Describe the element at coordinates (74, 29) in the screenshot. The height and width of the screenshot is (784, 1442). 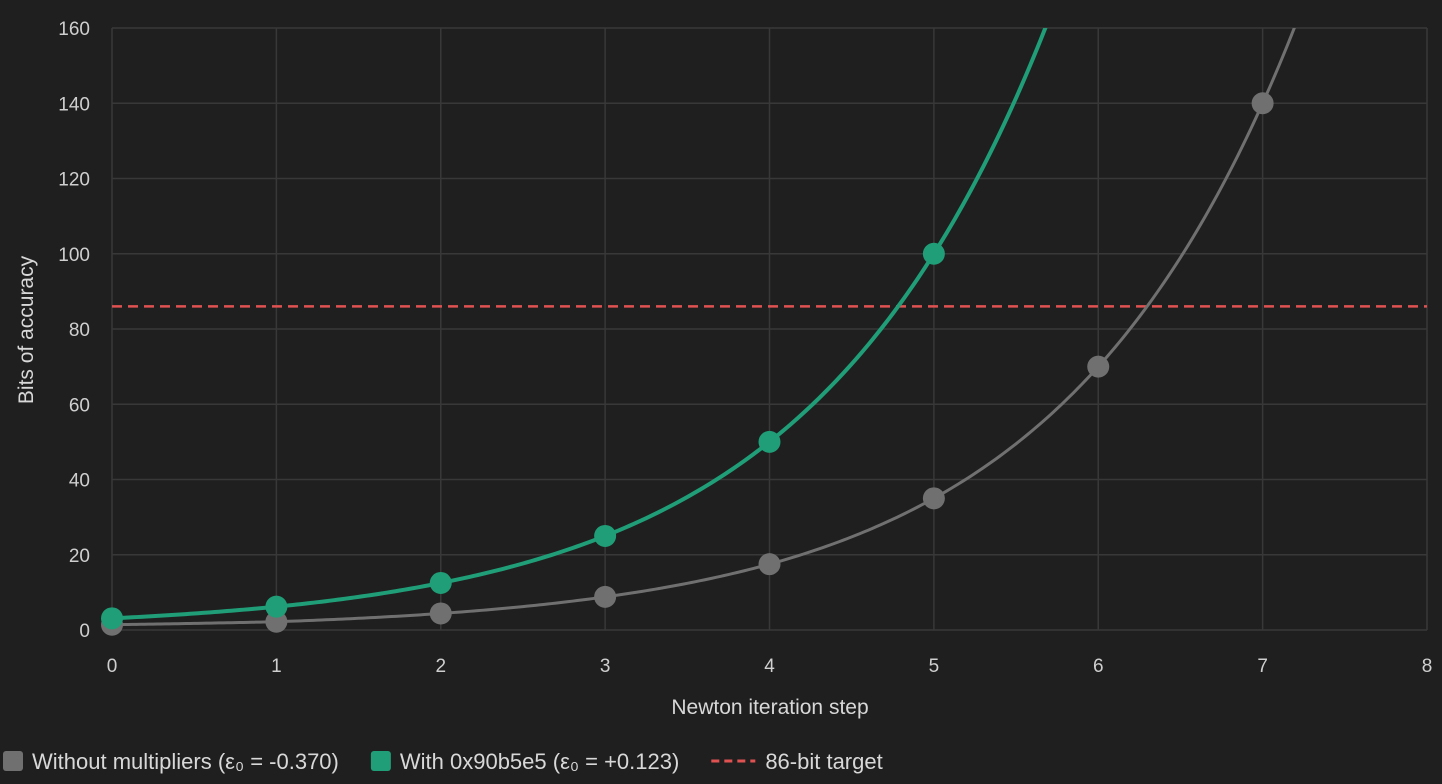
I see `y-tick-label: 160` at that location.